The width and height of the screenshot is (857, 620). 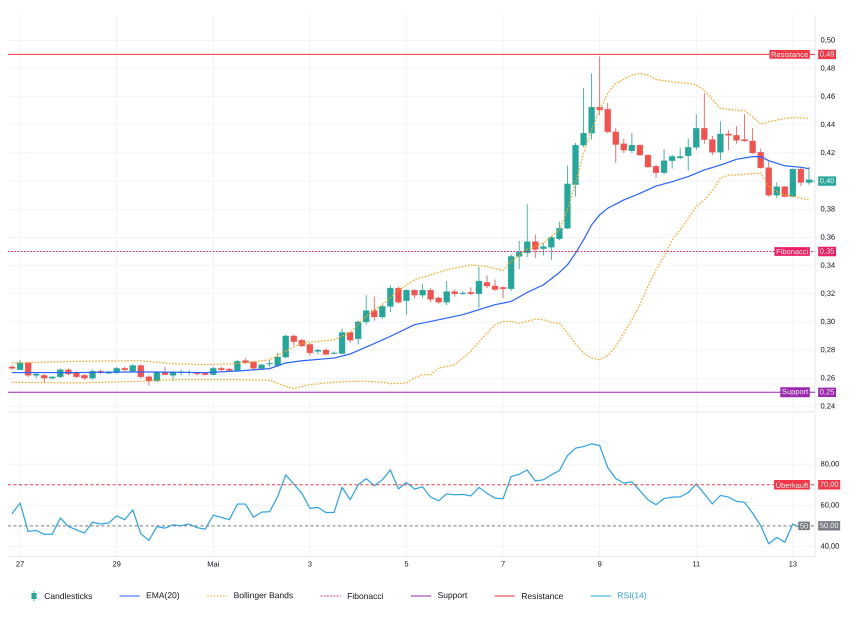 I want to click on text: RSI(14), so click(x=632, y=596).